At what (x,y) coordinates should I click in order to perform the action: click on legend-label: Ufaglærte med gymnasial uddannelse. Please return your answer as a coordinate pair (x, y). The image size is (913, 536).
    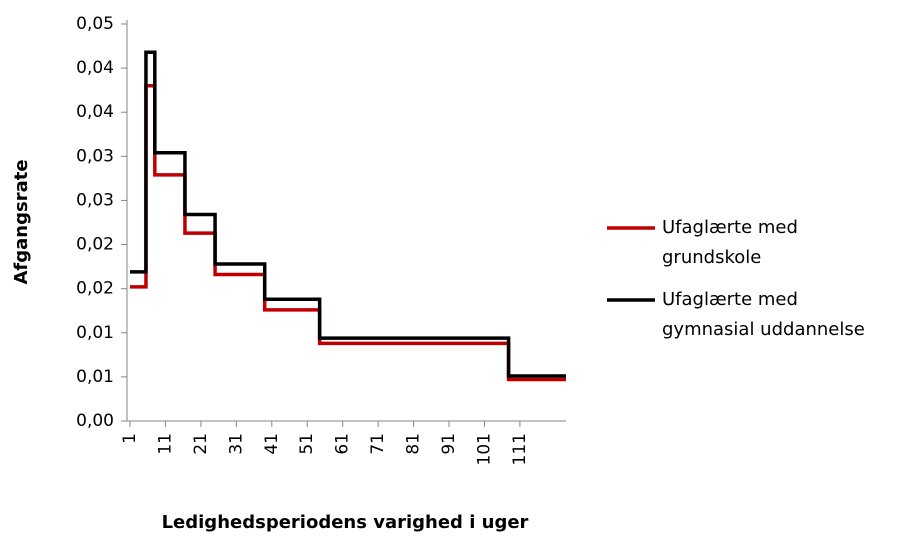
    Looking at the image, I should click on (763, 314).